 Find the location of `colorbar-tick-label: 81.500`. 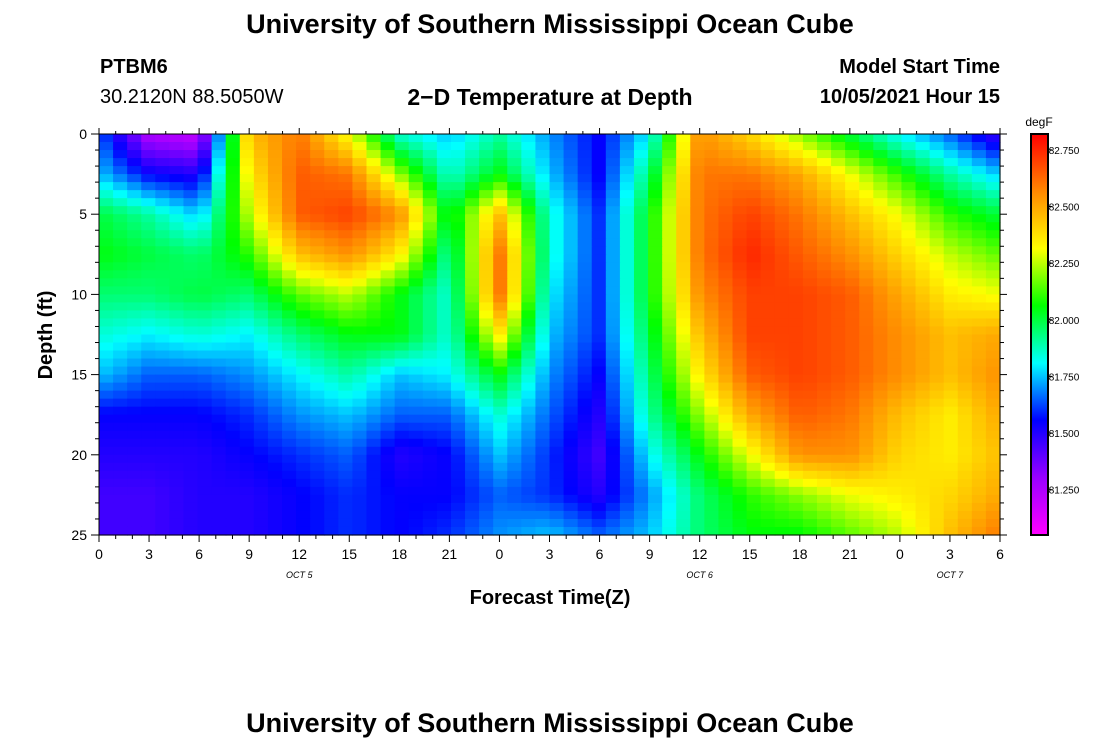

colorbar-tick-label: 81.500 is located at coordinates (1064, 434).